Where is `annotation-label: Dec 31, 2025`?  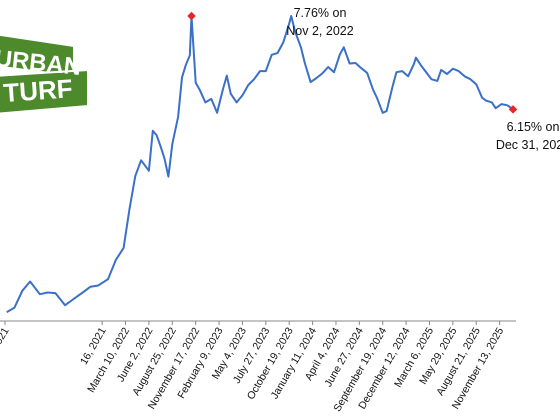 annotation-label: Dec 31, 2025 is located at coordinates (528, 145).